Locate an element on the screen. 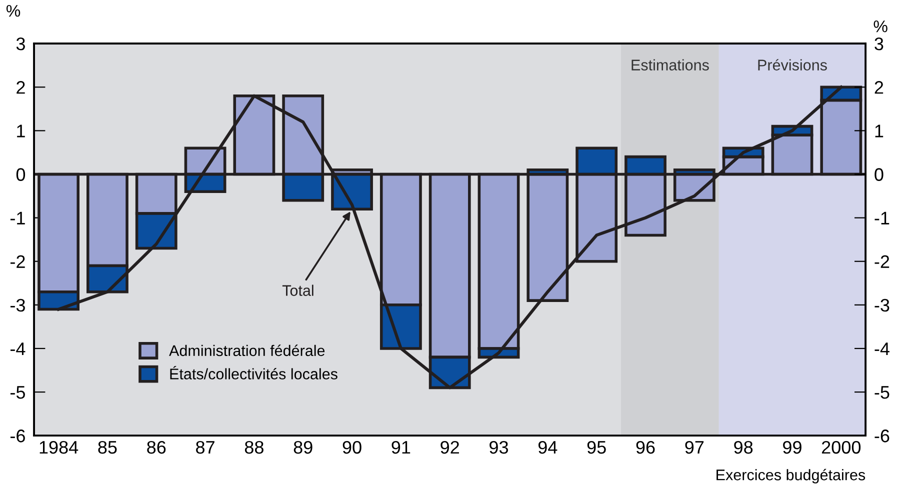 The image size is (897, 484). x-tick-label: 92 is located at coordinates (449, 447).